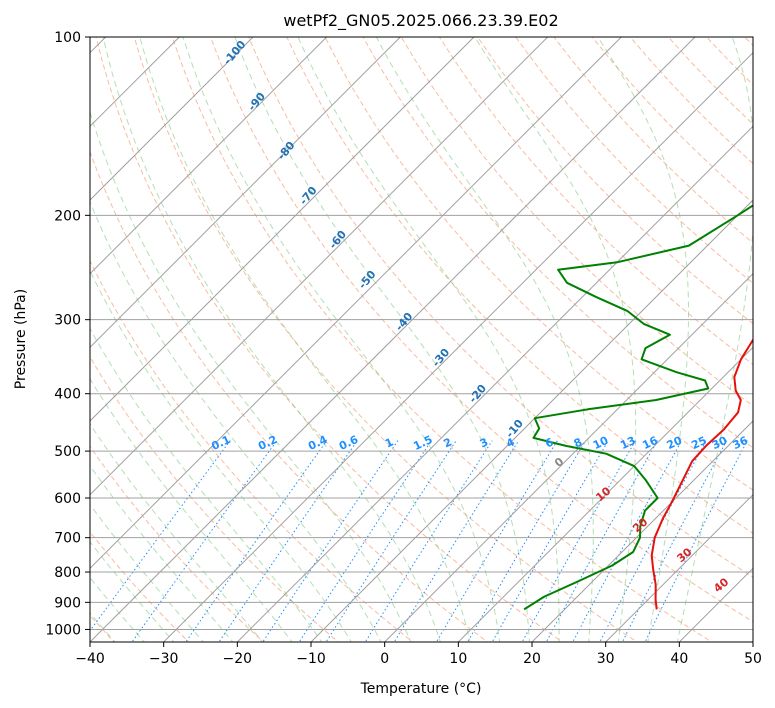  I want to click on temperature-profile-line, so click(701, 473).